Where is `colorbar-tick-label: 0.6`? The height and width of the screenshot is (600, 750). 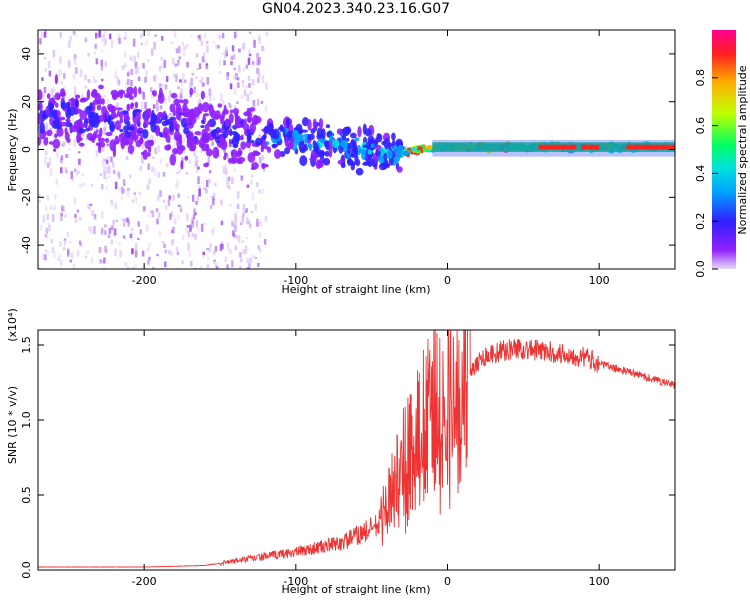 colorbar-tick-label: 0.6 is located at coordinates (700, 126).